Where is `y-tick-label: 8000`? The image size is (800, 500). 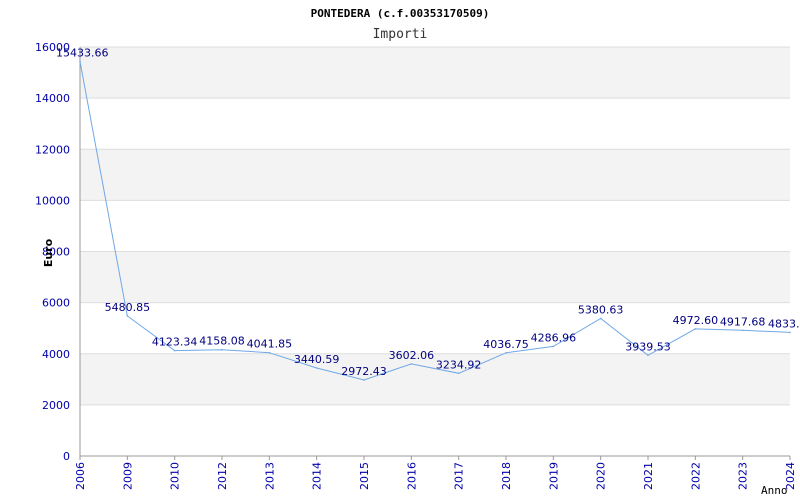
y-tick-label: 8000 is located at coordinates (56, 252).